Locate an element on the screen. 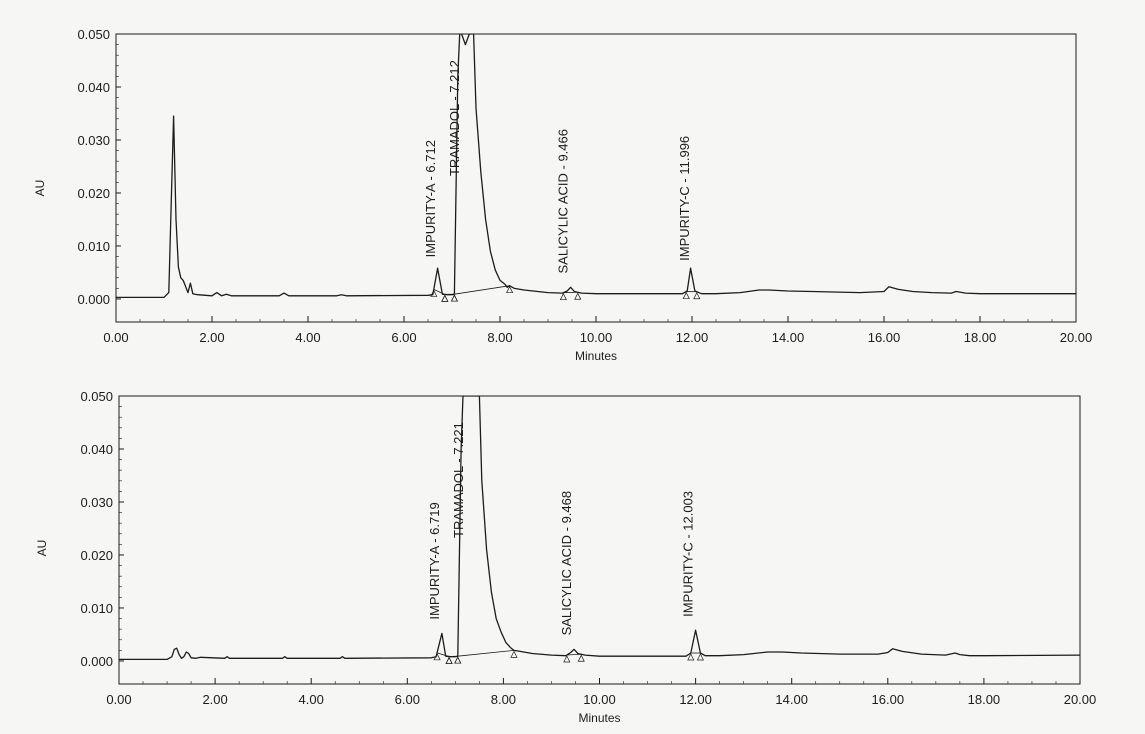 The image size is (1145, 734). peak-label: TRAMADOL - 7.221 is located at coordinates (458, 480).